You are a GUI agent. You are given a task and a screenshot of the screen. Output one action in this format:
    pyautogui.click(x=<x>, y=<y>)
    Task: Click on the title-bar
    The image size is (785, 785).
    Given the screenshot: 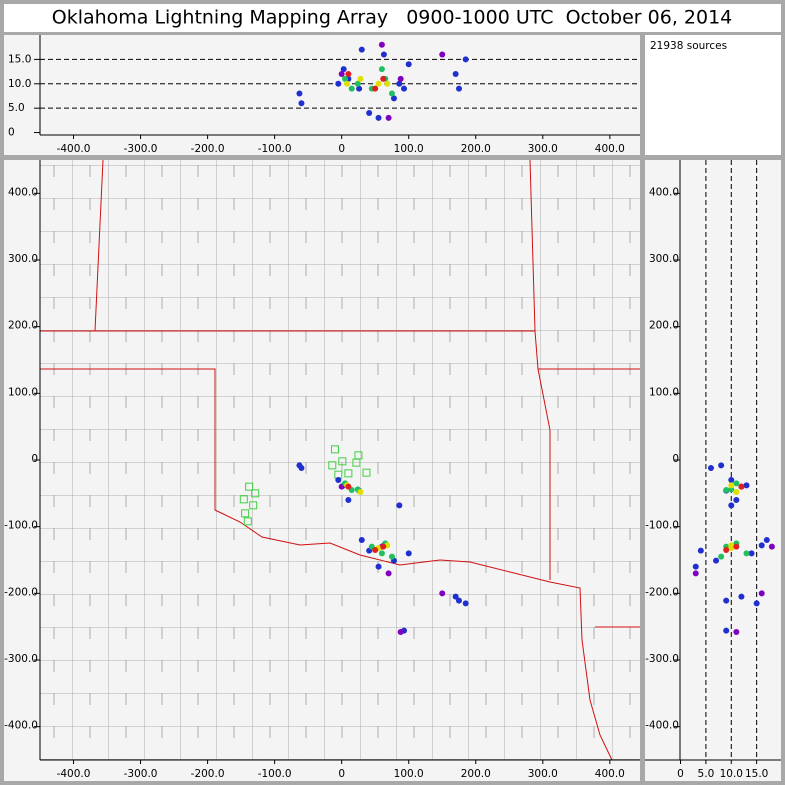 What is the action you would take?
    pyautogui.click(x=392, y=18)
    